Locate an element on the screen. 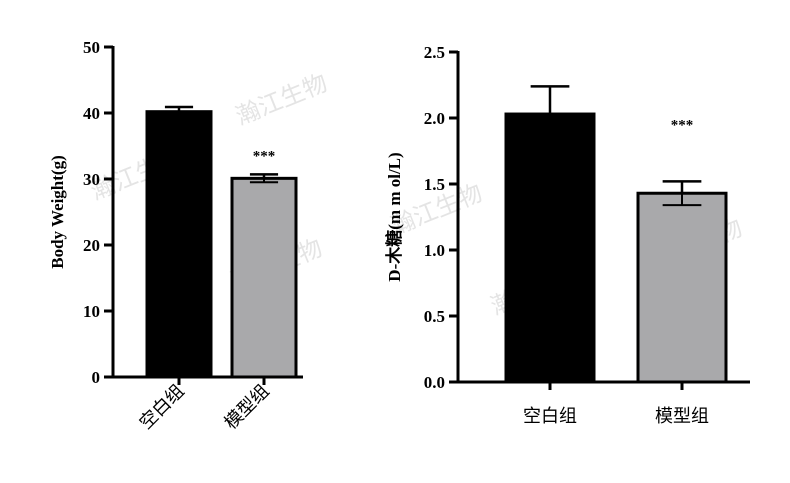 The width and height of the screenshot is (790, 483). y-tick-label: 40 is located at coordinates (91, 113).